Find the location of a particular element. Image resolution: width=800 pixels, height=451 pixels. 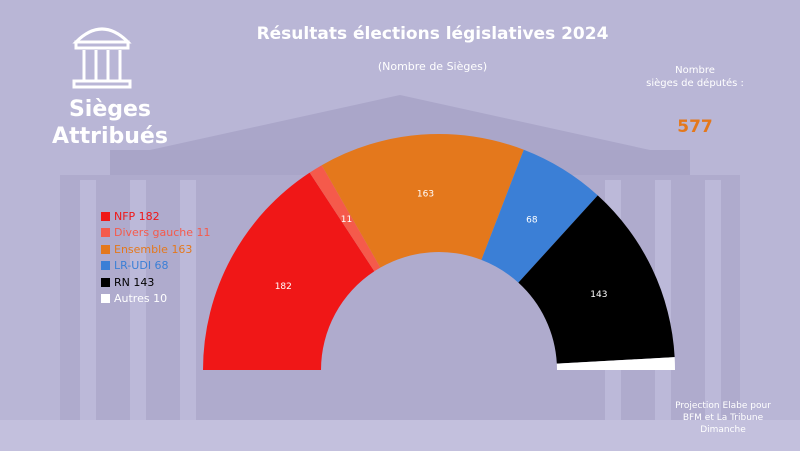

data-label: 143 is located at coordinates (598, 295).